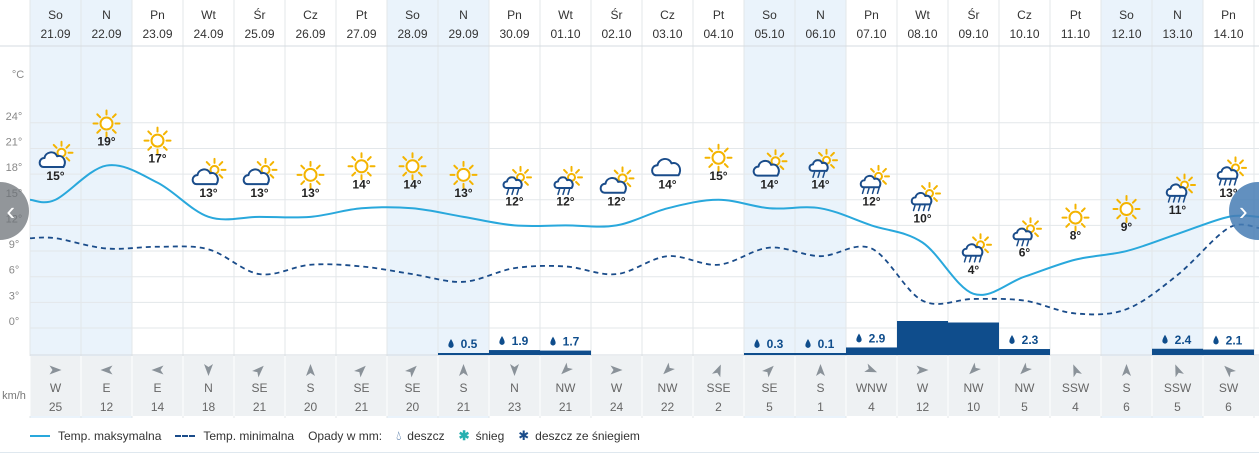 This screenshot has height=458, width=1259. What do you see at coordinates (361, 34) in the screenshot?
I see `date-label: 27.09` at bounding box center [361, 34].